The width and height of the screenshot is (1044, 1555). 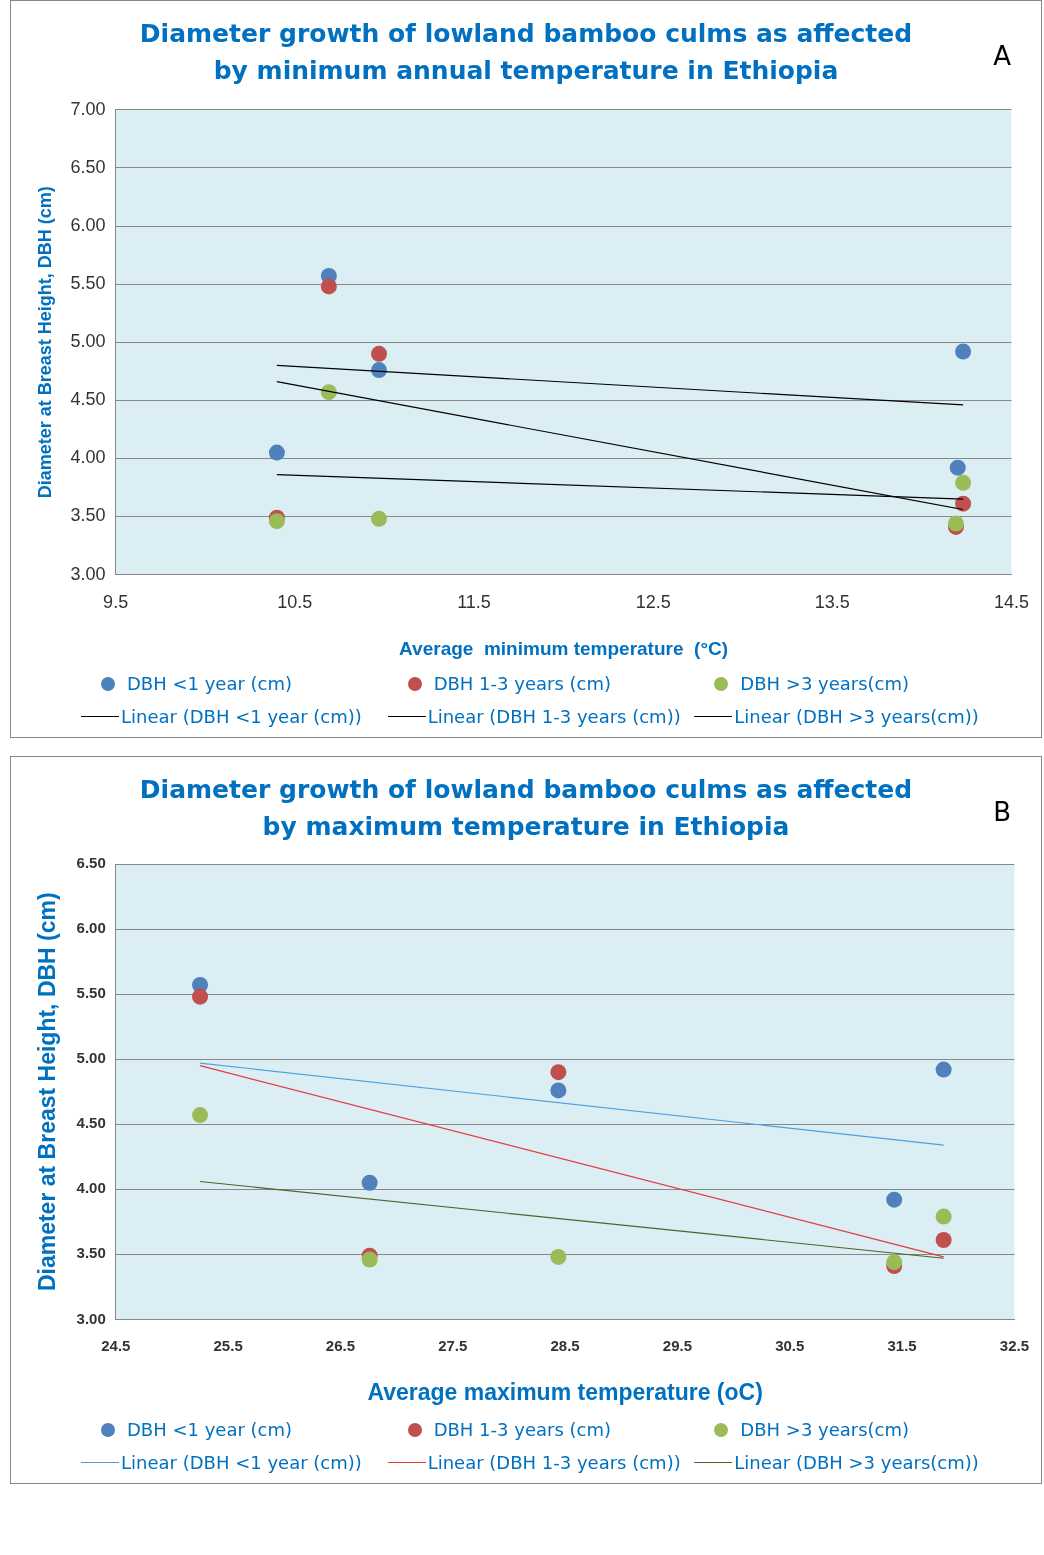 I want to click on x-axis-title: Average maximum temperature (oC), so click(x=565, y=1391).